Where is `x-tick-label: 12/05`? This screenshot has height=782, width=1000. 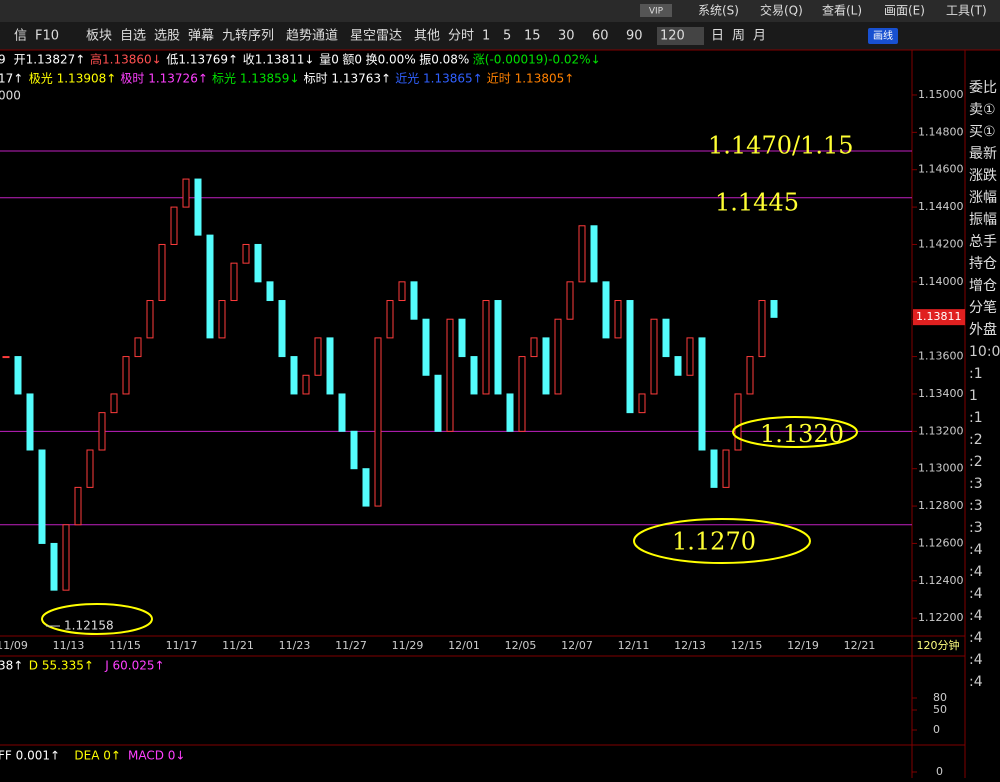
x-tick-label: 12/05 is located at coordinates (521, 645).